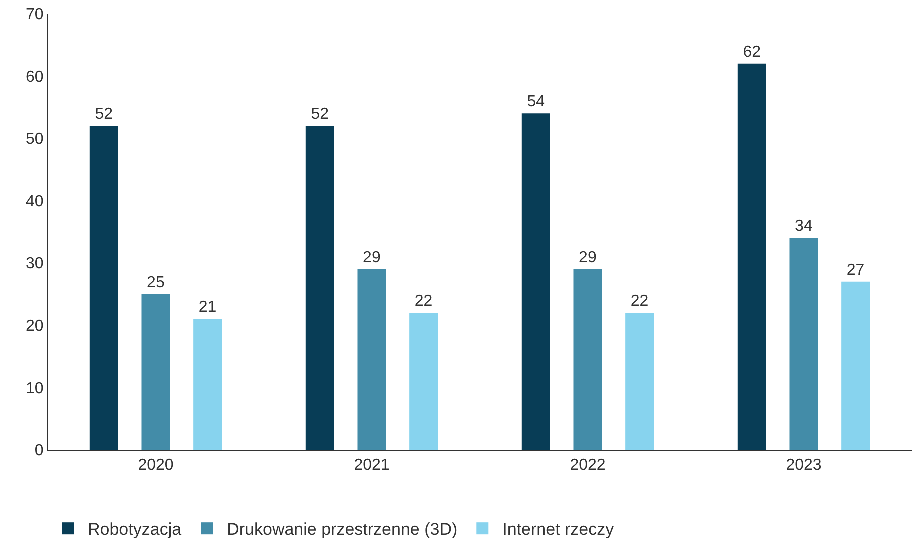 The image size is (917, 552). I want to click on x-tick-label: 2022, so click(588, 465).